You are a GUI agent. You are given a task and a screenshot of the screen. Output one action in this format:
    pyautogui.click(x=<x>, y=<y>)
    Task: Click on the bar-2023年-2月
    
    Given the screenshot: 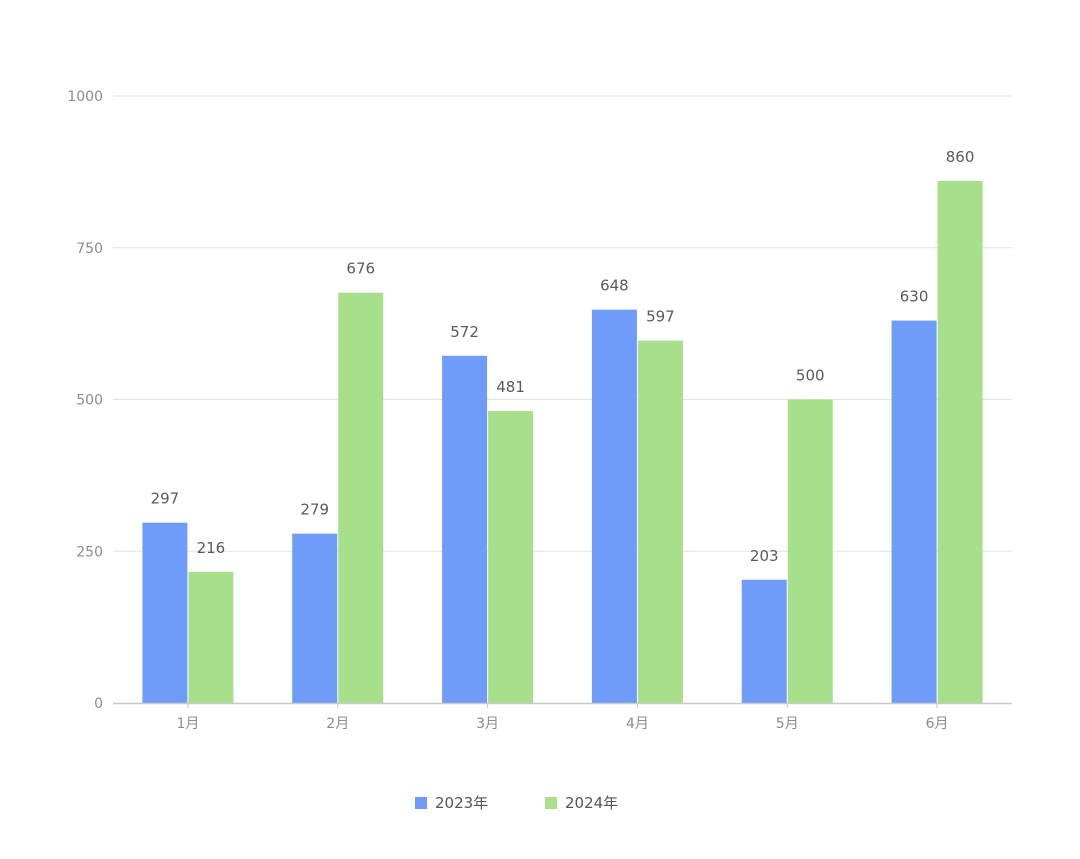 What is the action you would take?
    pyautogui.click(x=315, y=618)
    